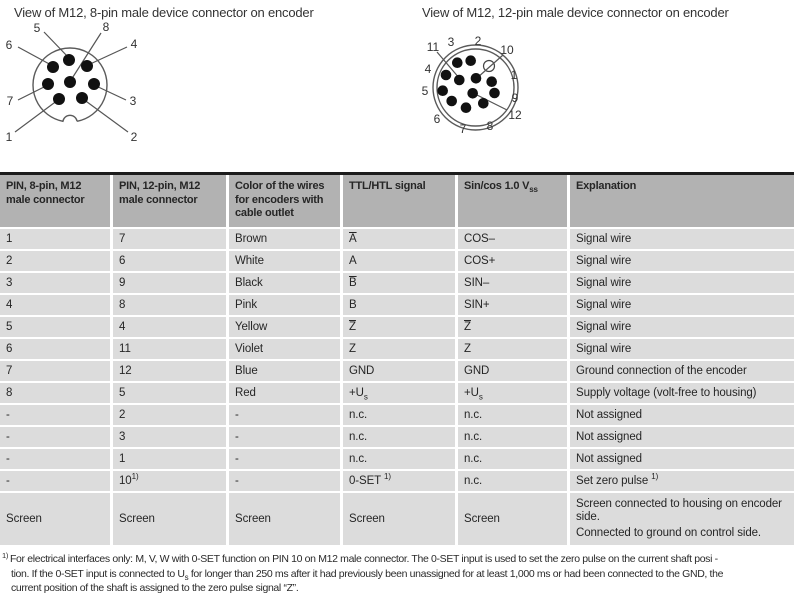 Image resolution: width=794 pixels, height=600 pixels. What do you see at coordinates (171, 372) in the screenshot?
I see `table-cell: 12` at bounding box center [171, 372].